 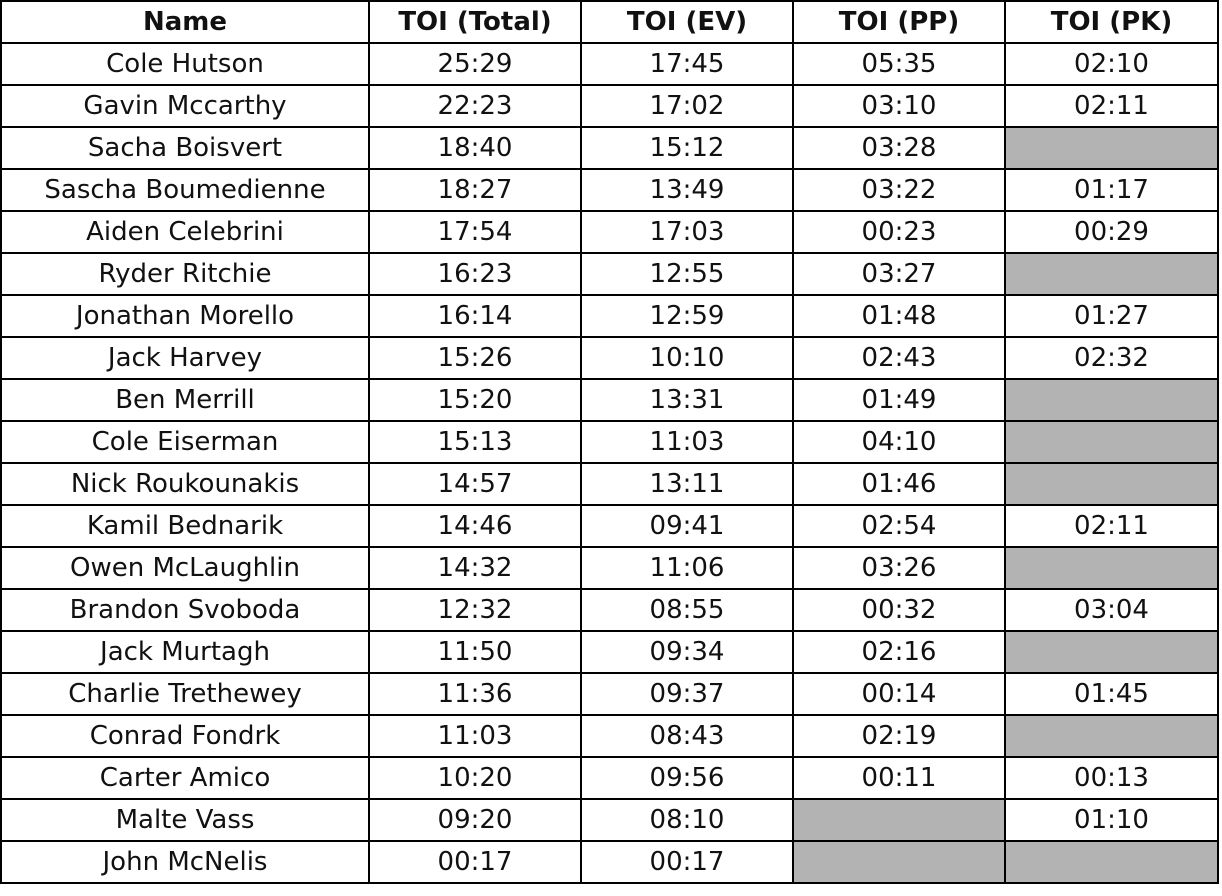 What do you see at coordinates (899, 316) in the screenshot?
I see `toi-cell: 01:48` at bounding box center [899, 316].